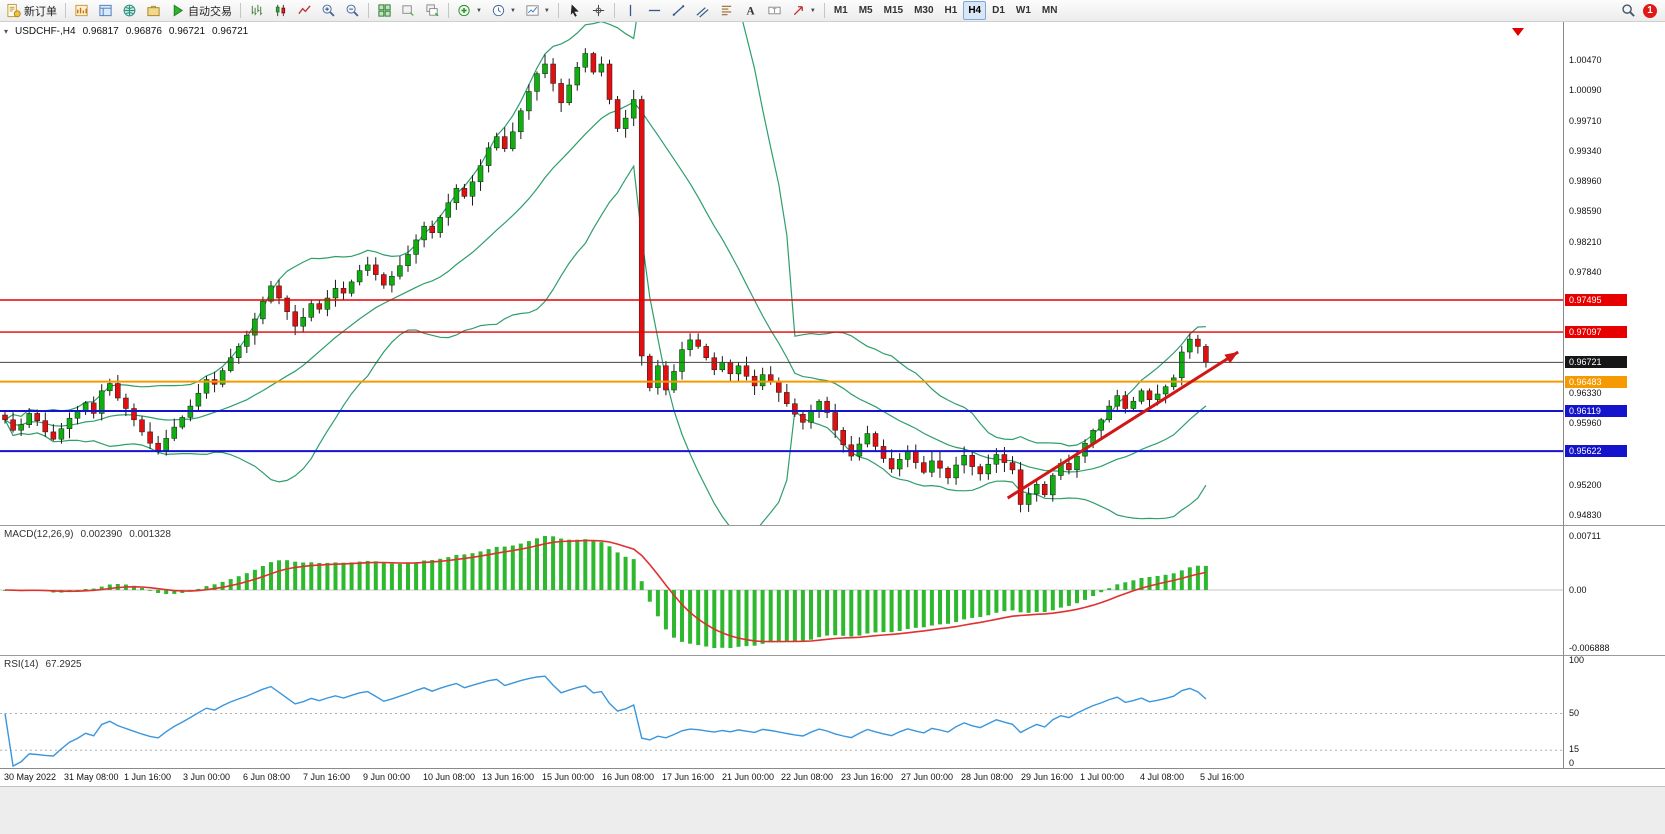 The height and width of the screenshot is (834, 1665). I want to click on timeframe-button-mn: MN, so click(1049, 10).